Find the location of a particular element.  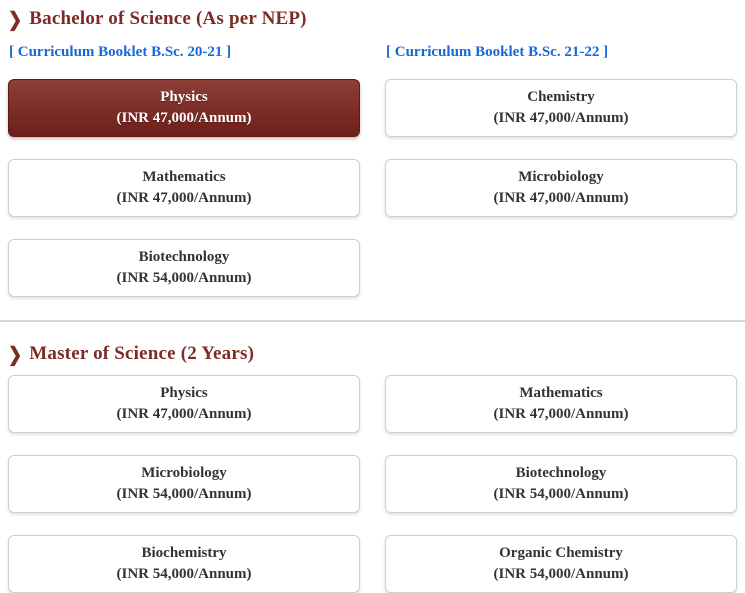

course-card: Organic Chemistry (INR 54,000/Annum) is located at coordinates (561, 564).